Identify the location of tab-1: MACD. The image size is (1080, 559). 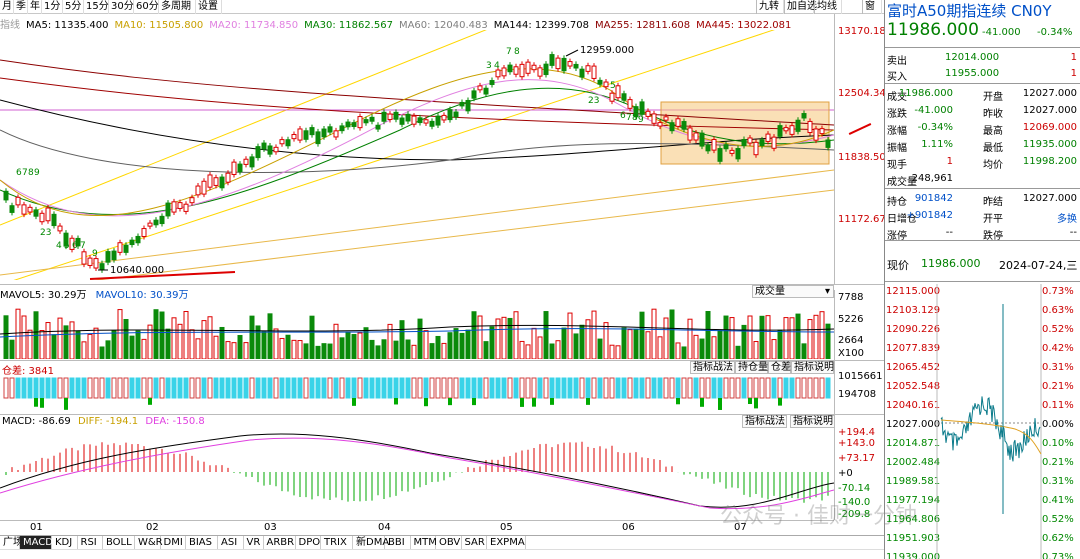
(36, 543).